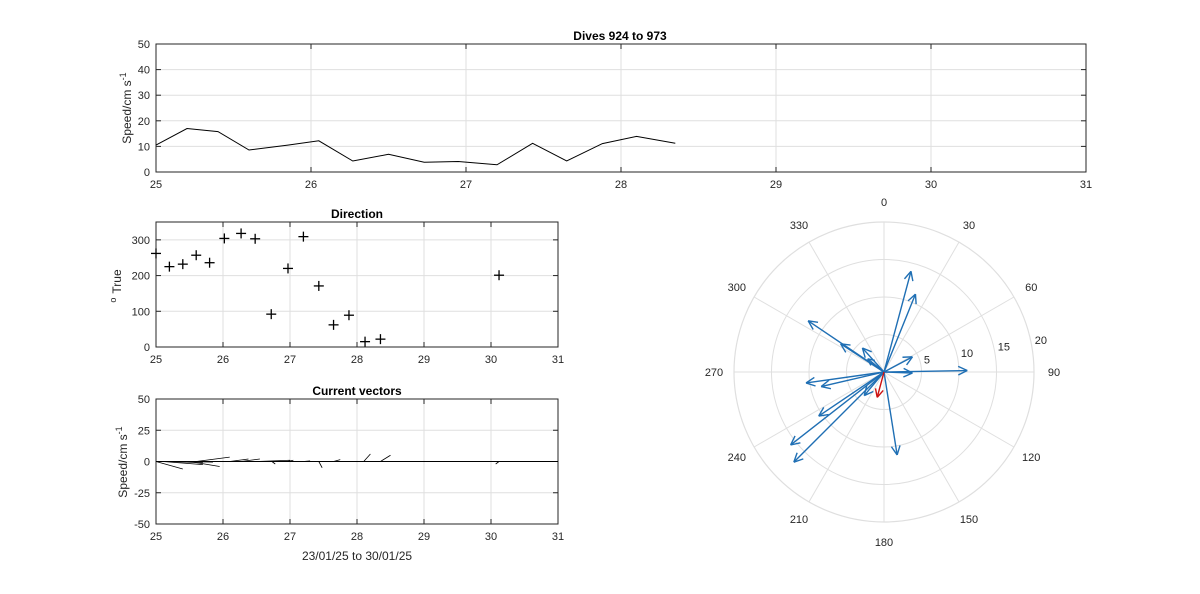 The height and width of the screenshot is (594, 1200). I want to click on direction-plot-y-tick-label: 0, so click(147, 348).